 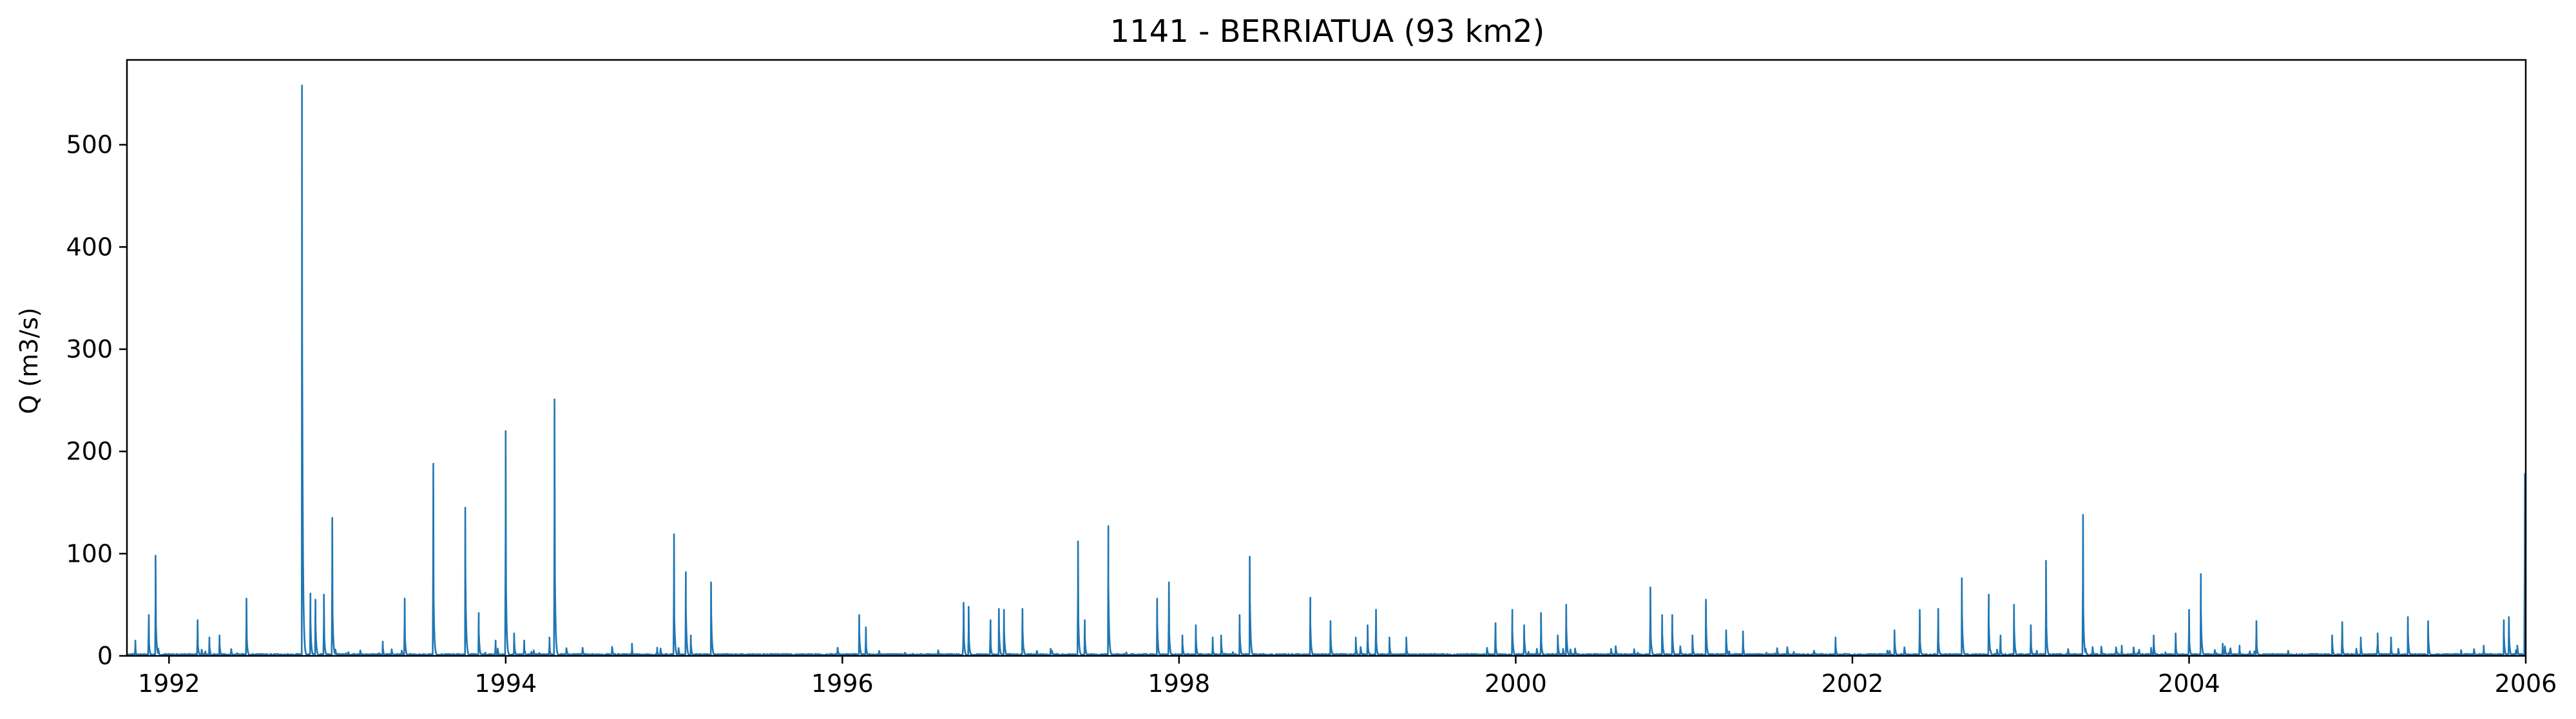 I want to click on y-axis: 0 100 200 300 400 500, so click(x=96, y=400).